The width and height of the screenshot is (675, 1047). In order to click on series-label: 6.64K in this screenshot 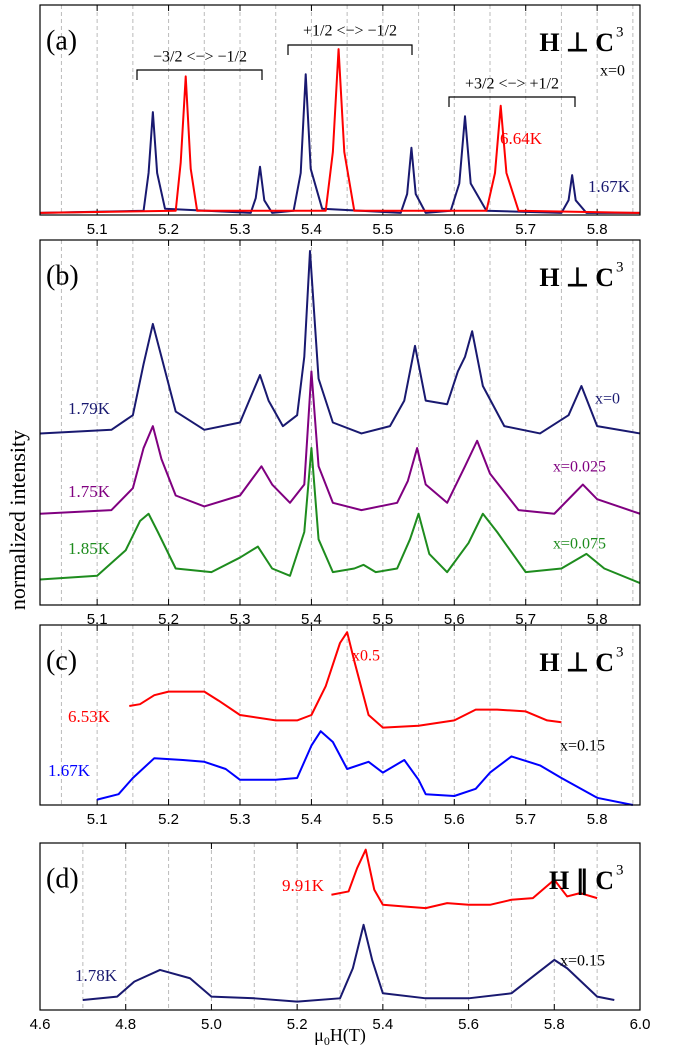, I will do `click(521, 138)`.